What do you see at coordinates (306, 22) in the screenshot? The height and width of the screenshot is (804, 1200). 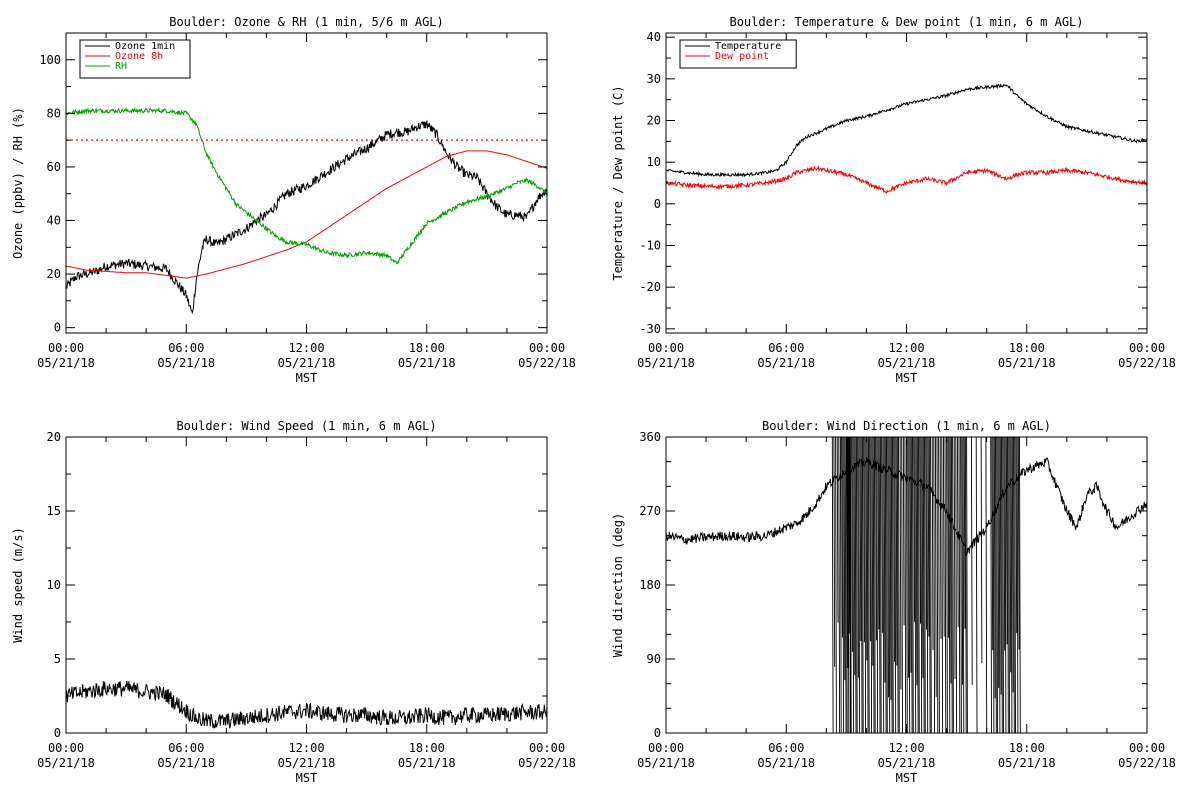 I see `chart-title: Boulder: Ozone & RH (1 min, 5/6 m AGL)` at bounding box center [306, 22].